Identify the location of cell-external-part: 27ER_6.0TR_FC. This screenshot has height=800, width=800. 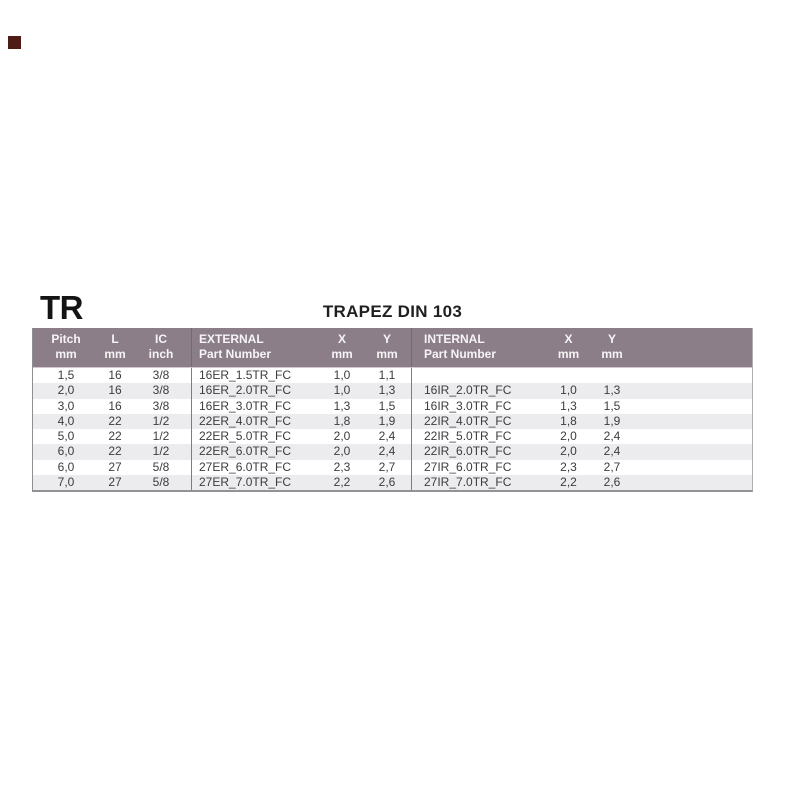
(256, 467).